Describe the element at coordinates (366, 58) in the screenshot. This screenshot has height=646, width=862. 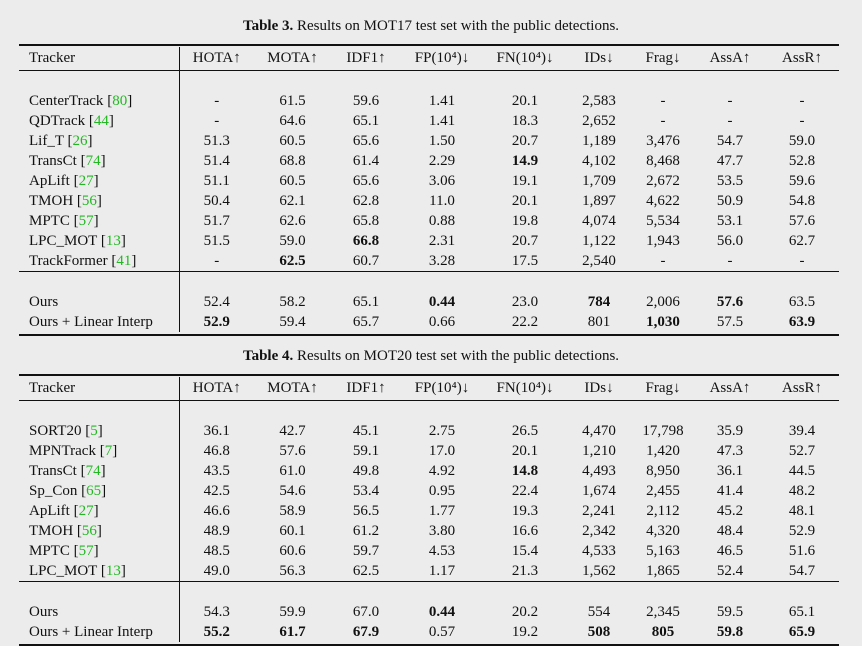
I see `column-header: IDF1↑` at that location.